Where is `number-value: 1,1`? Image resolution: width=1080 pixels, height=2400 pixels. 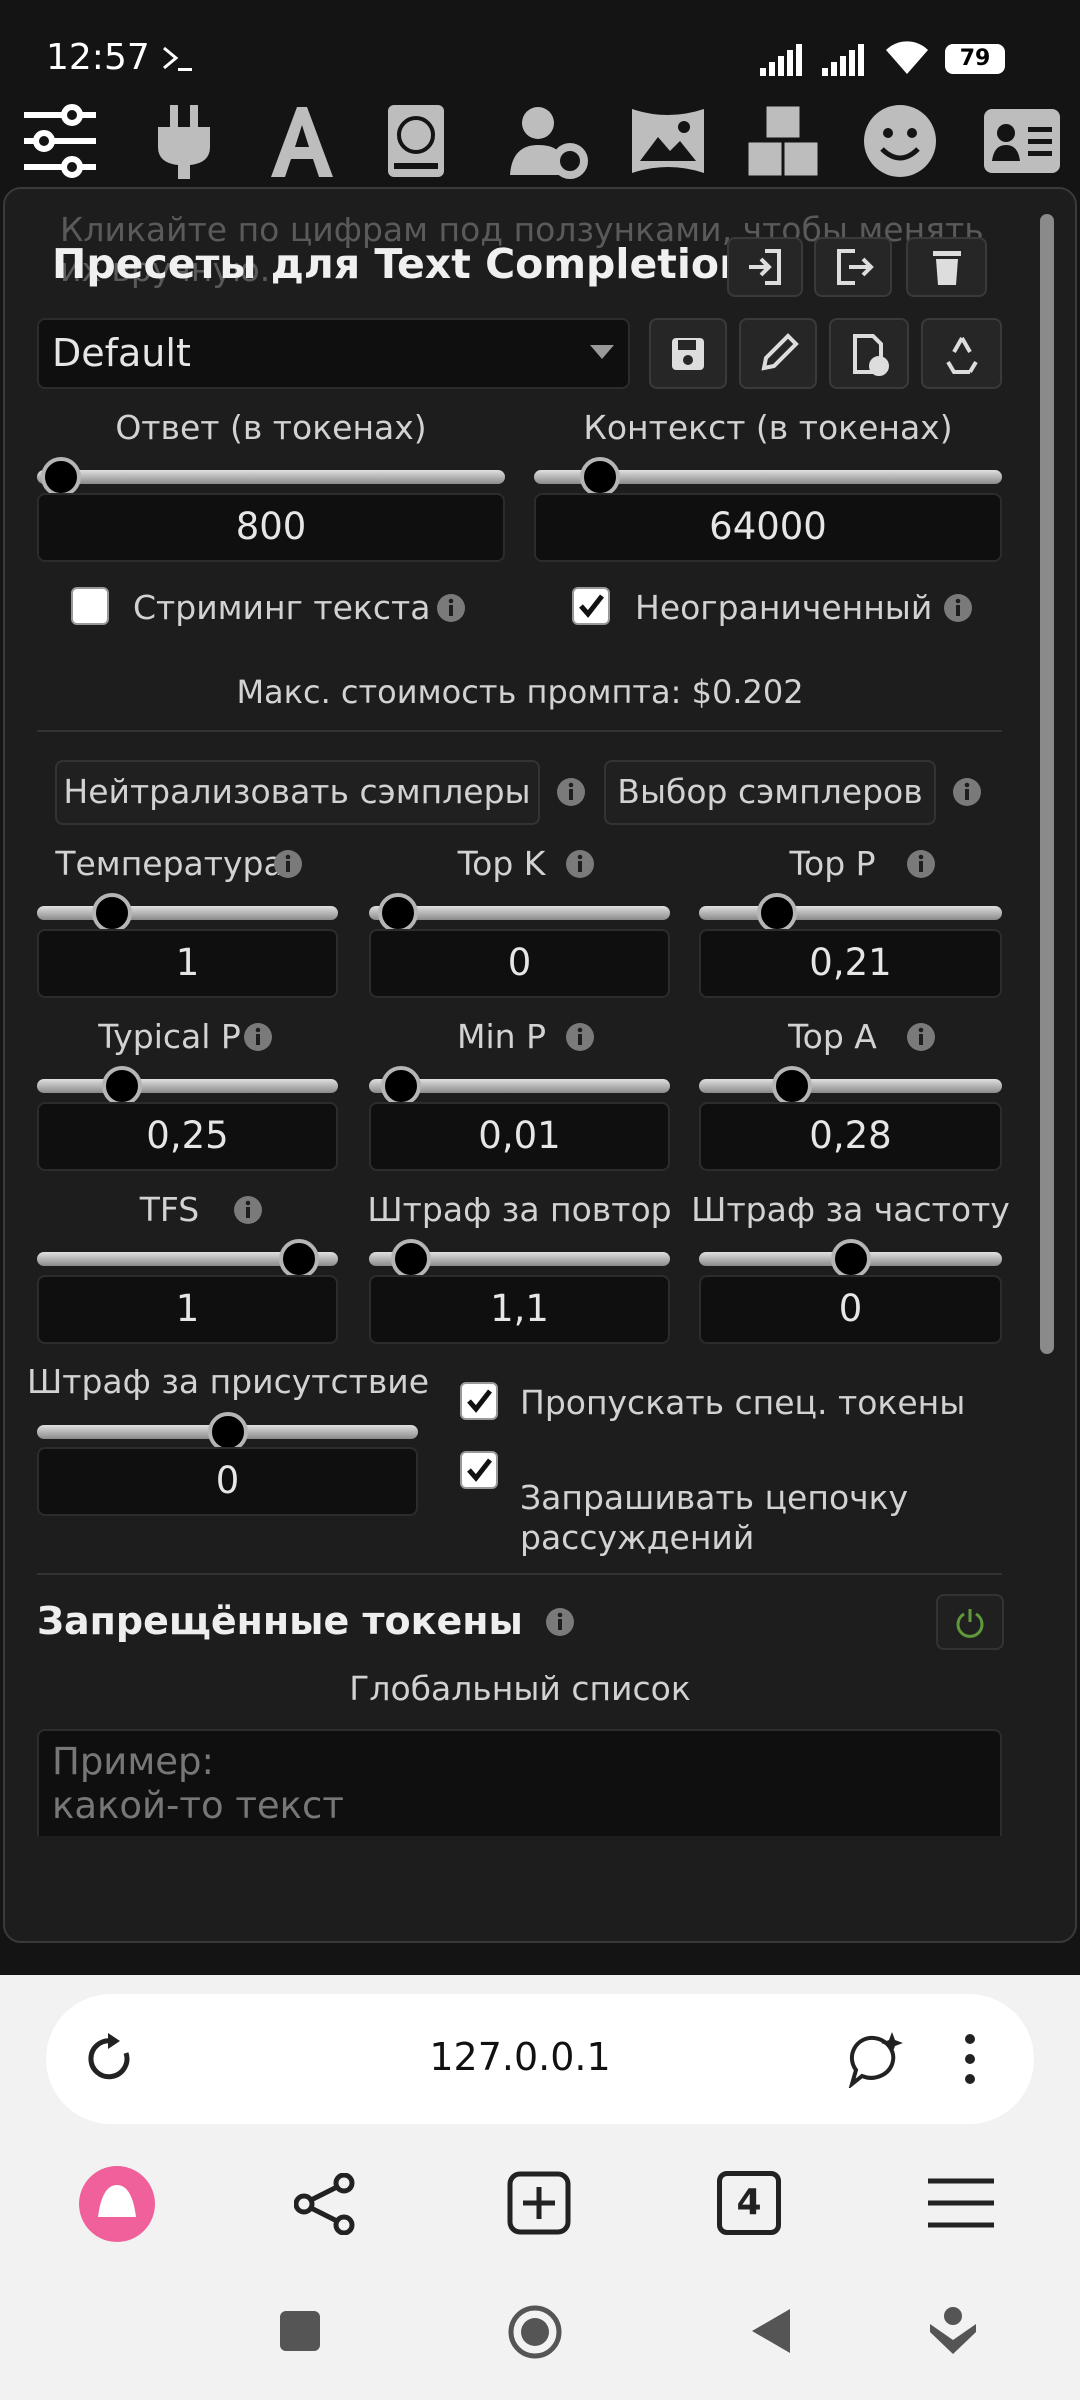 number-value: 1,1 is located at coordinates (519, 1309).